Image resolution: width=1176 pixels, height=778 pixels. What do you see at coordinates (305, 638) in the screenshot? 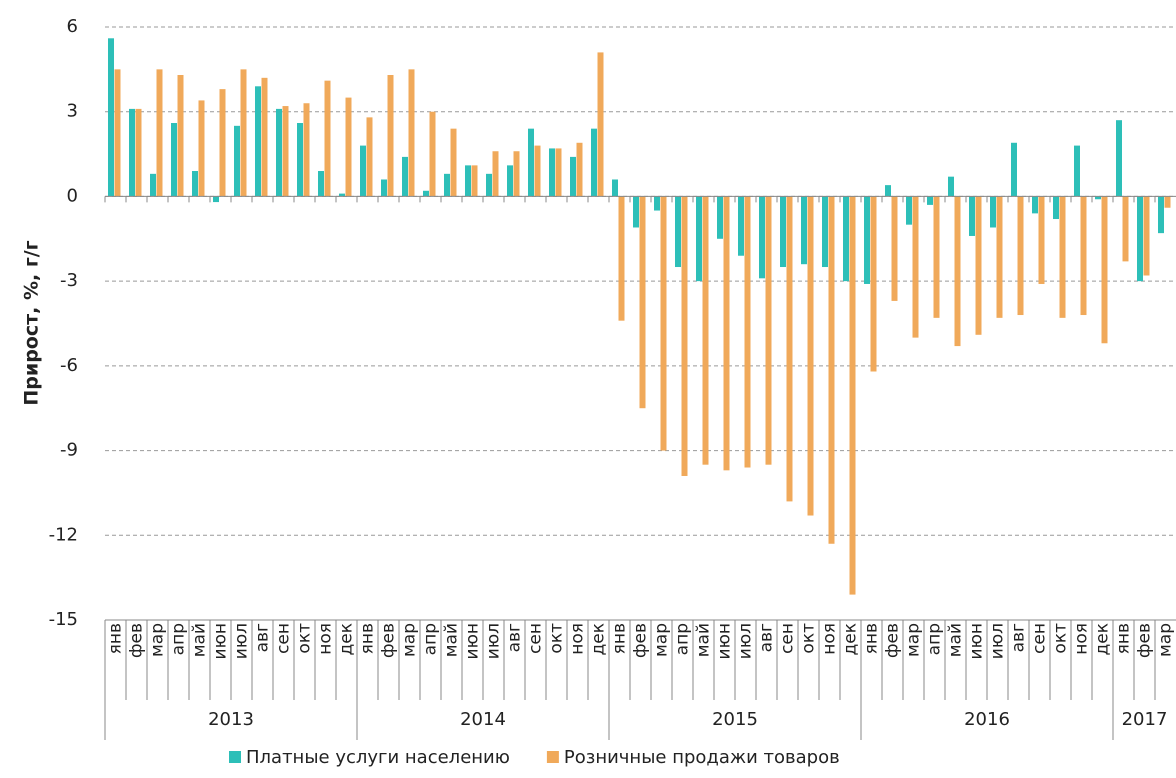
I see `x-tick-label: окт` at bounding box center [305, 638].